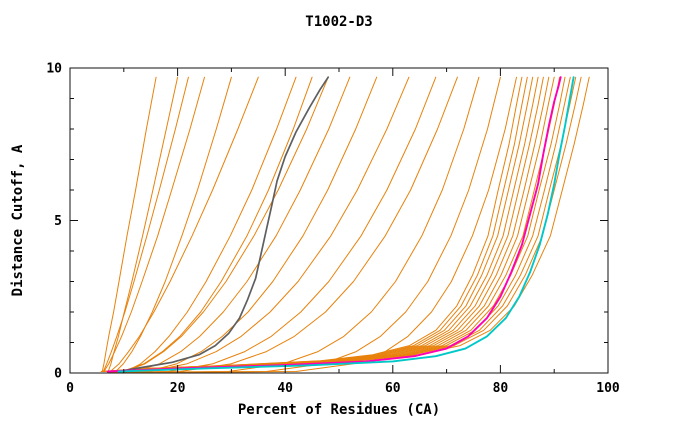  Describe the element at coordinates (58, 374) in the screenshot. I see `y-tick-label: 0` at that location.